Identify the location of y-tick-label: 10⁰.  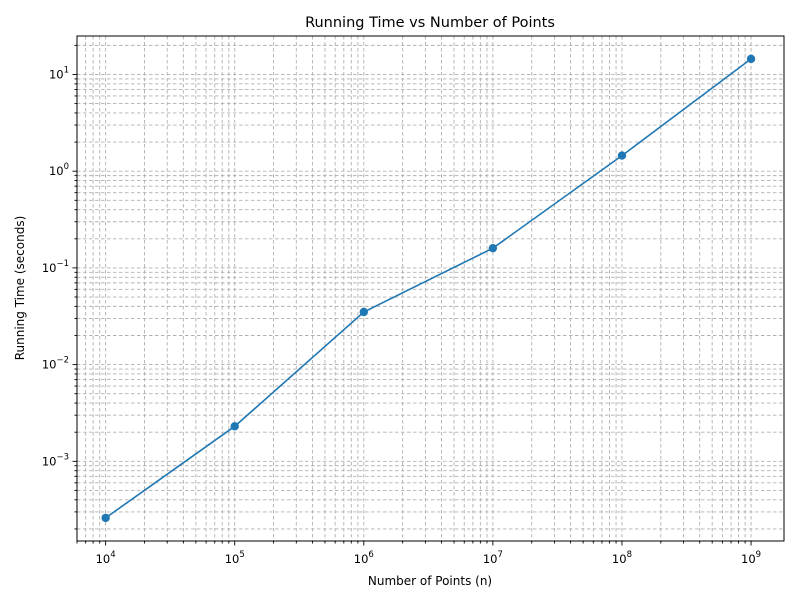
(59, 170).